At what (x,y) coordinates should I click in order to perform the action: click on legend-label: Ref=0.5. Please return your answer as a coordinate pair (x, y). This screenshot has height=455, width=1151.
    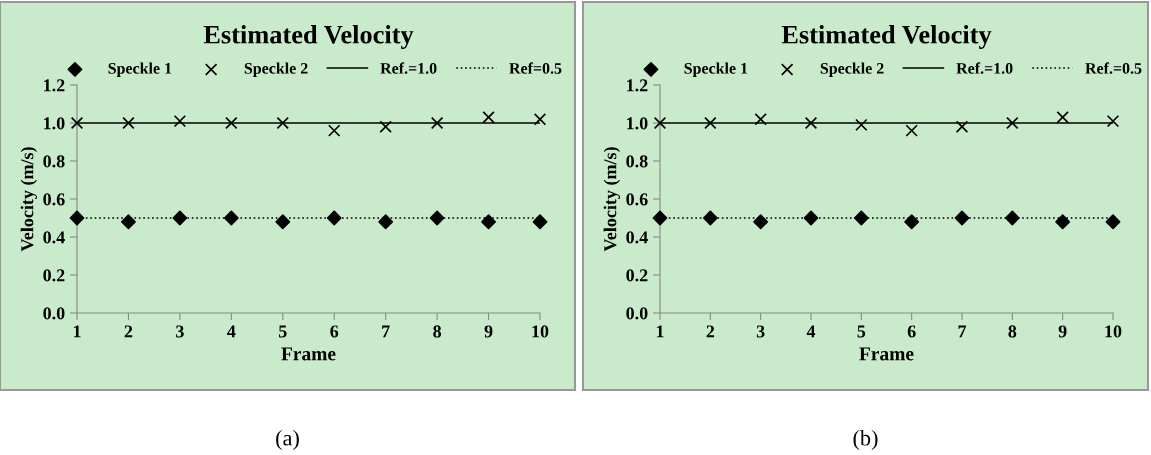
    Looking at the image, I should click on (535, 68).